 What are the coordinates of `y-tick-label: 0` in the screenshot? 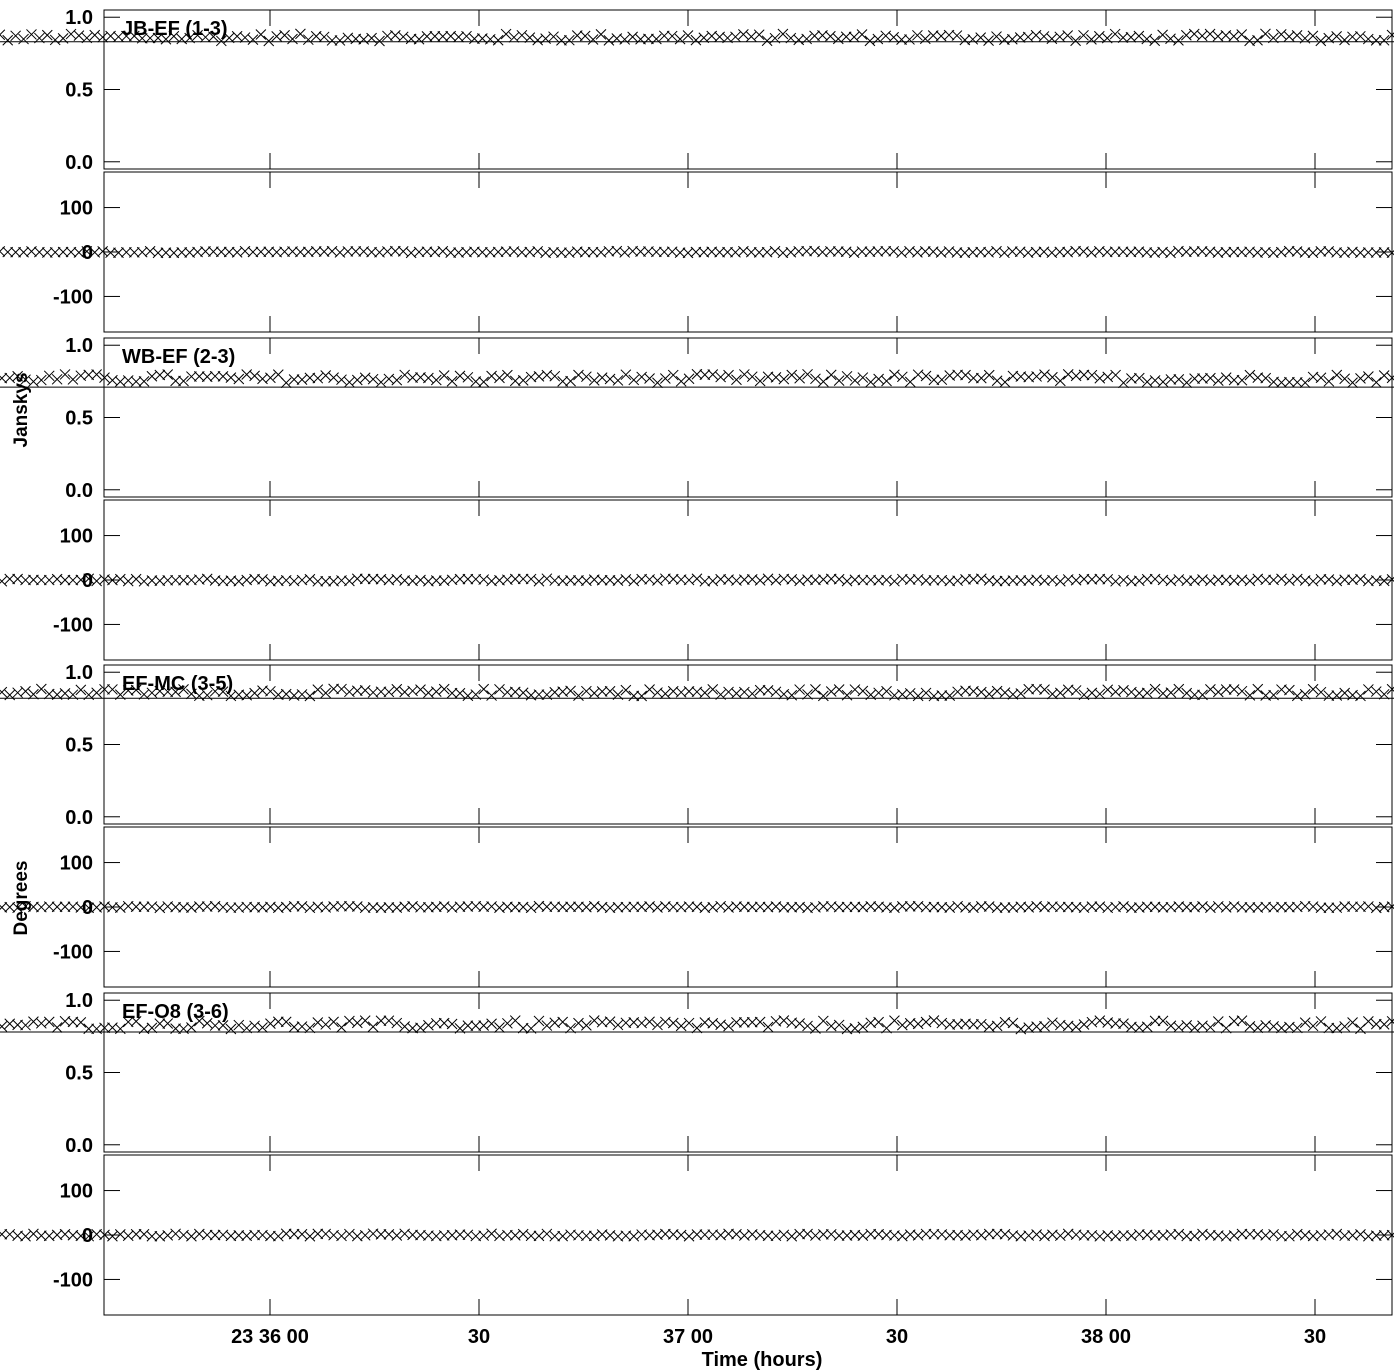 It's located at (87, 1236).